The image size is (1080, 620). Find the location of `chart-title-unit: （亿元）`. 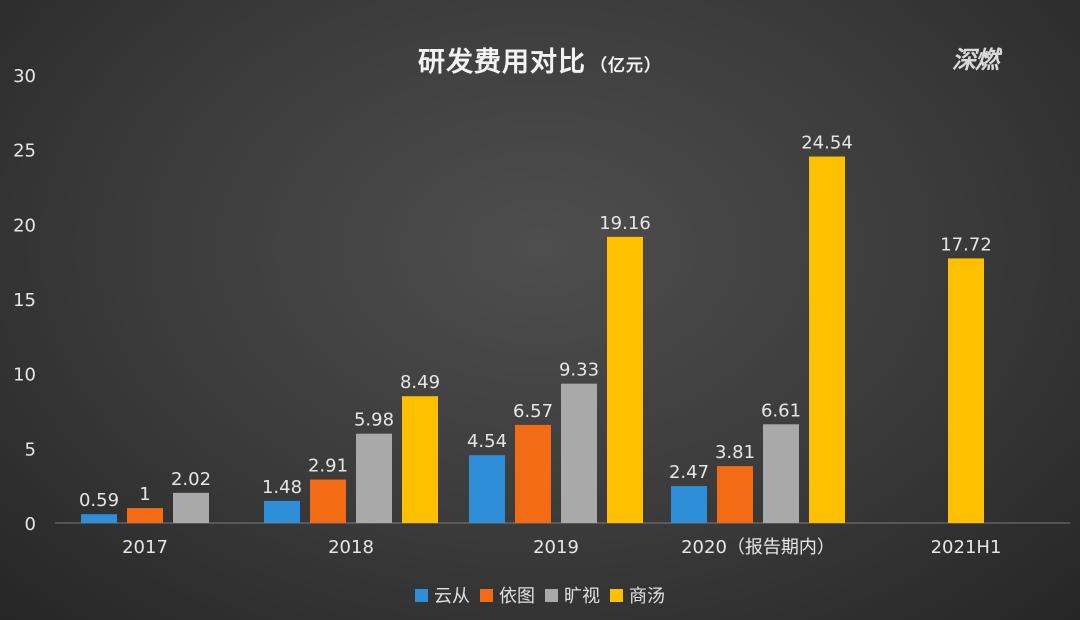

chart-title-unit: （亿元） is located at coordinates (626, 66).